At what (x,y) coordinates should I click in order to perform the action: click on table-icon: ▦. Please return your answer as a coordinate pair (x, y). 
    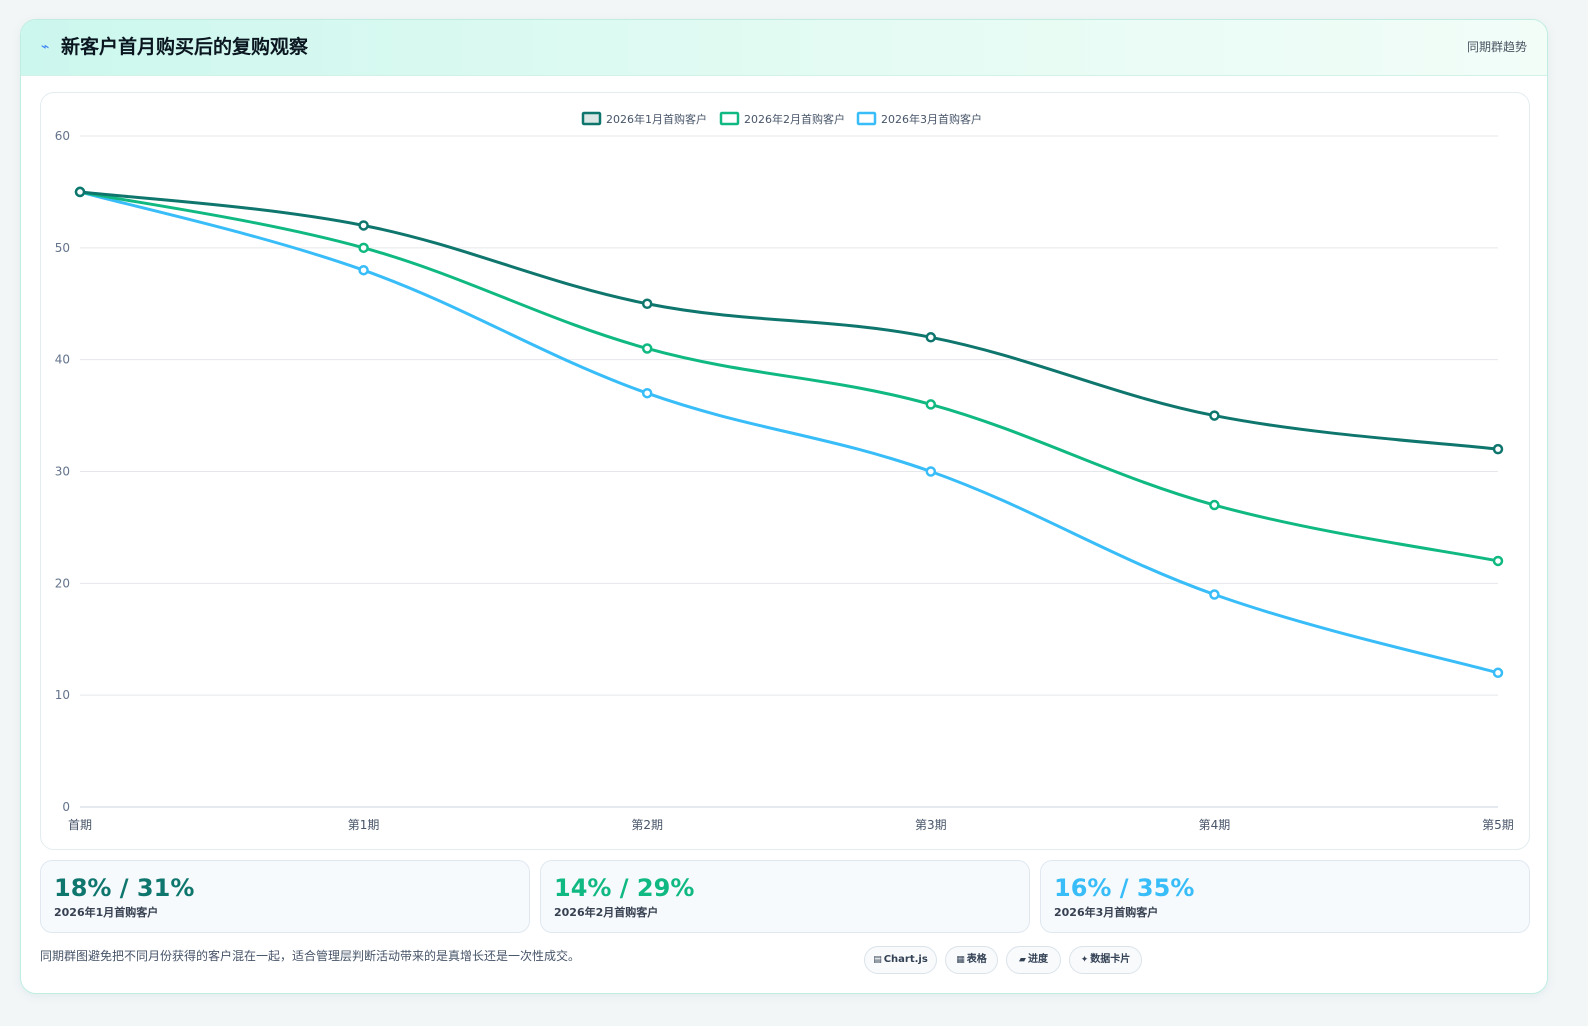
    Looking at the image, I should click on (960, 960).